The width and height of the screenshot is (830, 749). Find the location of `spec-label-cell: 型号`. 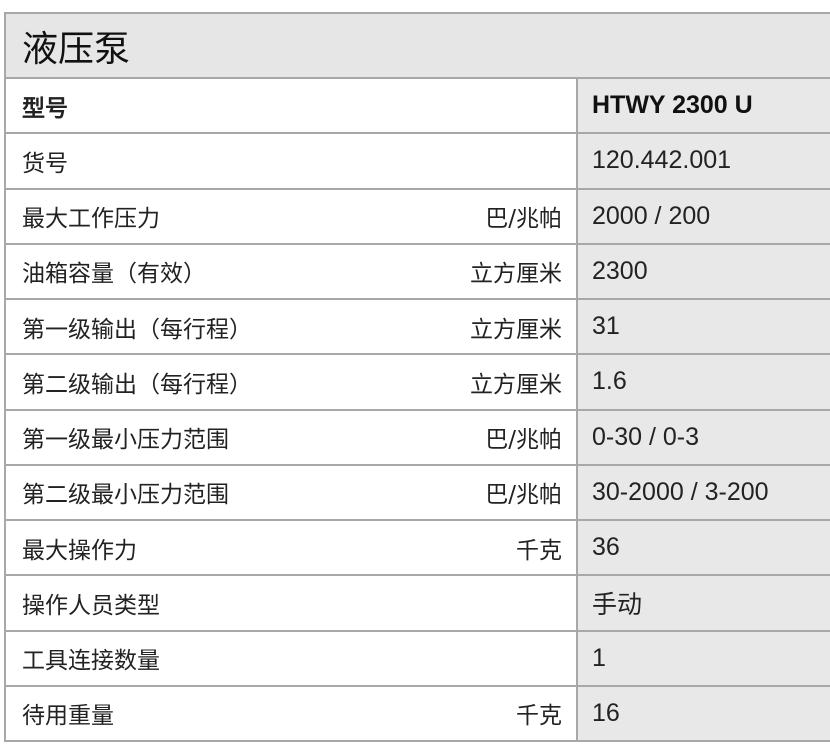

spec-label-cell: 型号 is located at coordinates (291, 106).